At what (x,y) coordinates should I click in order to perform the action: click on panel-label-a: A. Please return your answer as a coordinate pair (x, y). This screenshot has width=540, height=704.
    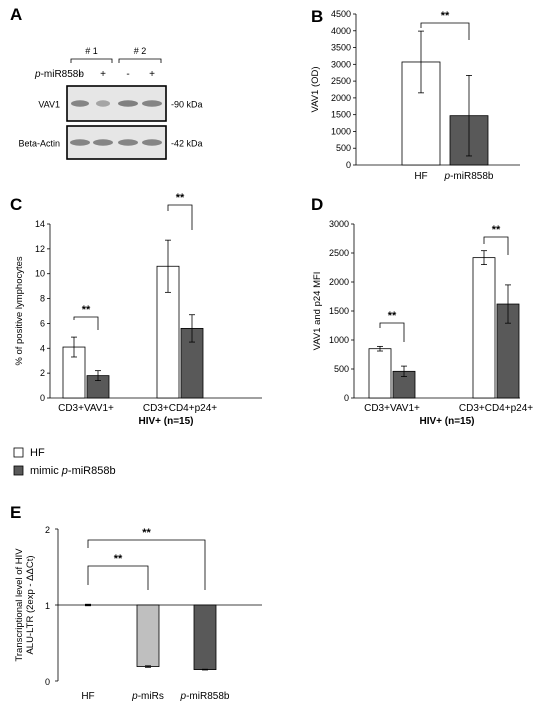
    Looking at the image, I should click on (16, 14).